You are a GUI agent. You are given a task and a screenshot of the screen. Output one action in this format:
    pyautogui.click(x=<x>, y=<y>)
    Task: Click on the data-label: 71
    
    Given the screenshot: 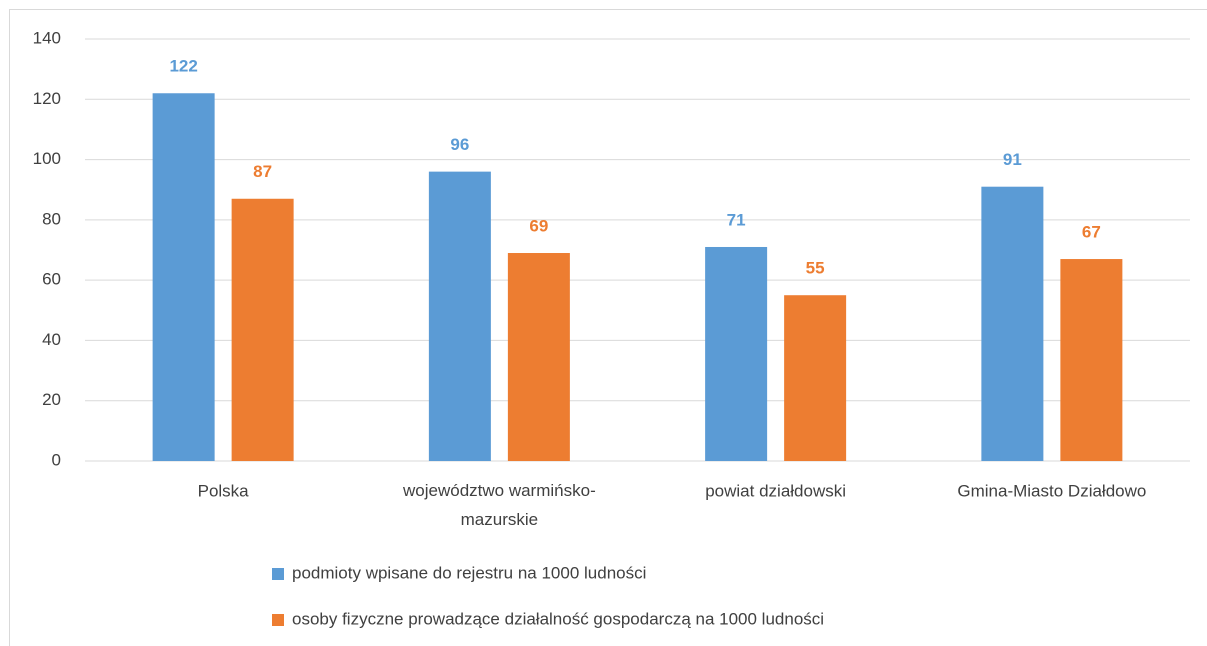 What is the action you would take?
    pyautogui.click(x=736, y=219)
    